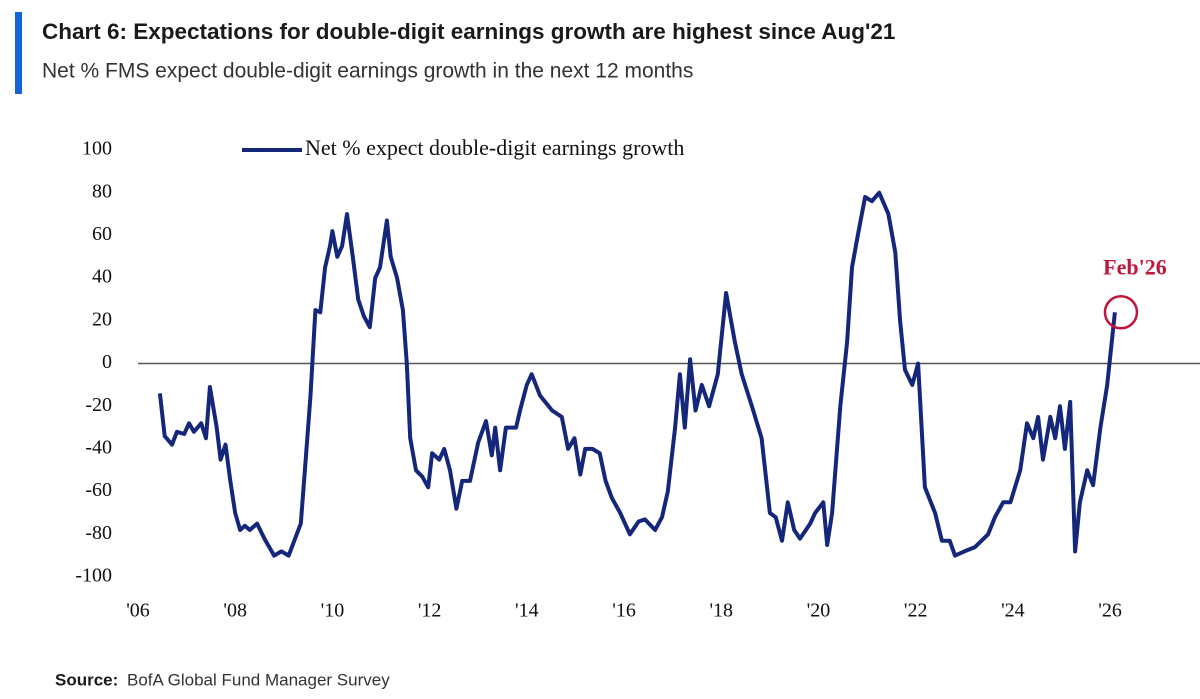  I want to click on y-tick-label: -40, so click(98, 447).